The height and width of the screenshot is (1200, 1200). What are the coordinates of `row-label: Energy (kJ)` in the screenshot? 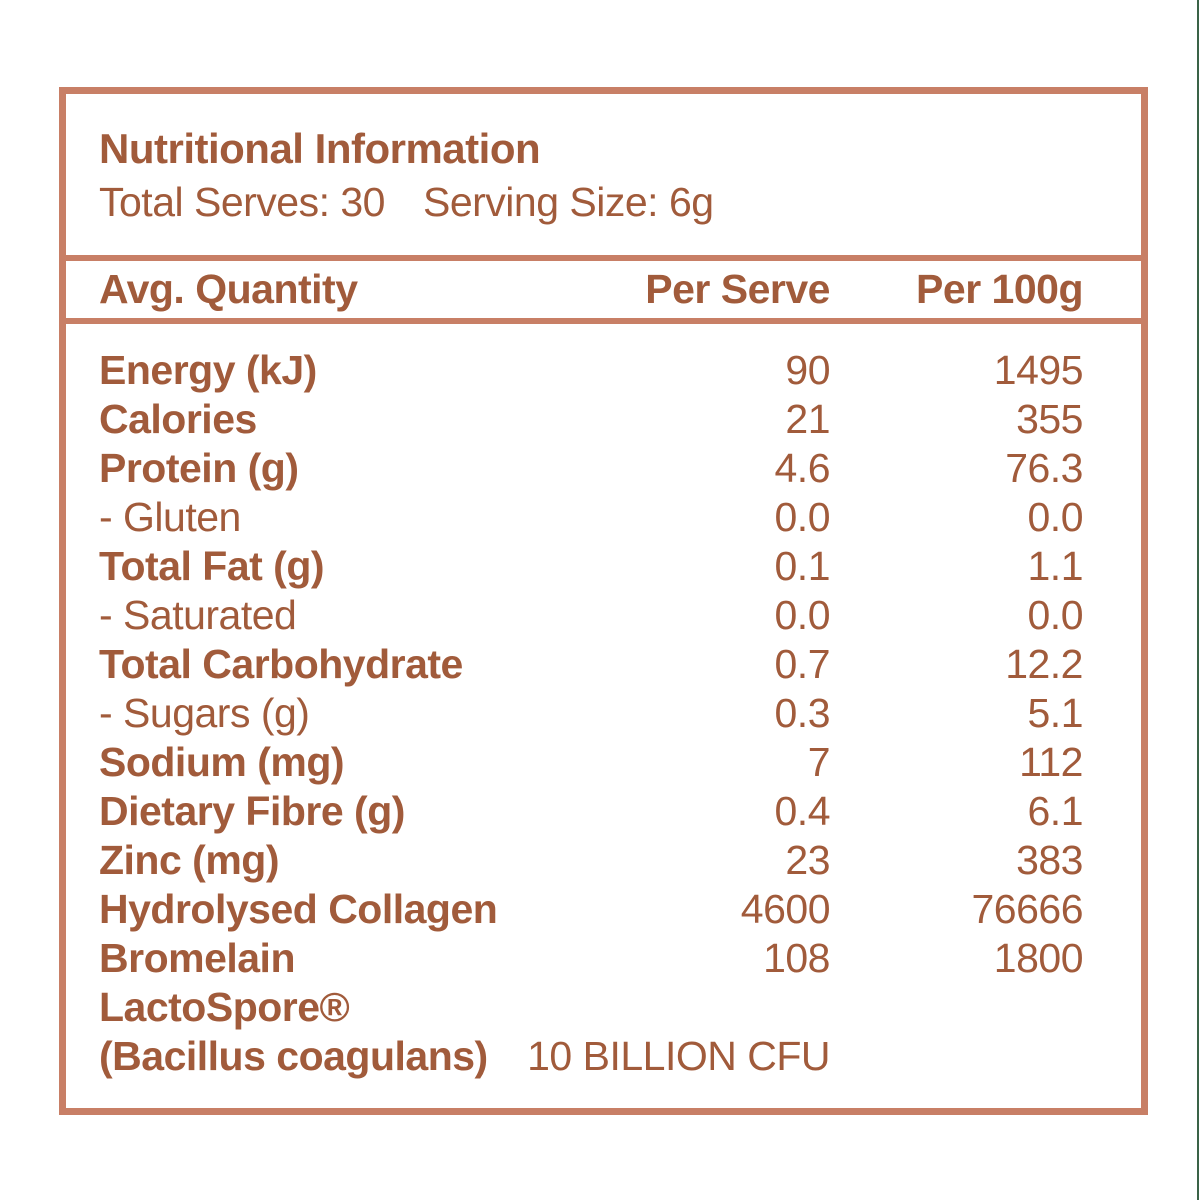 It's located at (208, 370).